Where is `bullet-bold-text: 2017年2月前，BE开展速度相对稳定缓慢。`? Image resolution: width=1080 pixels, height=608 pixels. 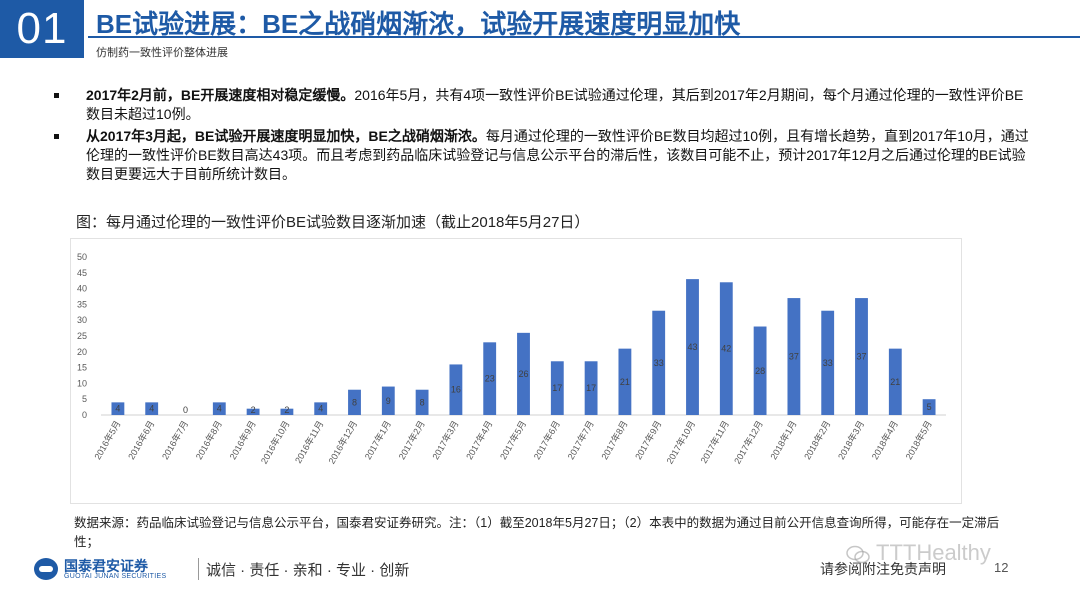 bullet-bold-text: 2017年2月前，BE开展速度相对稳定缓慢。 is located at coordinates (220, 95).